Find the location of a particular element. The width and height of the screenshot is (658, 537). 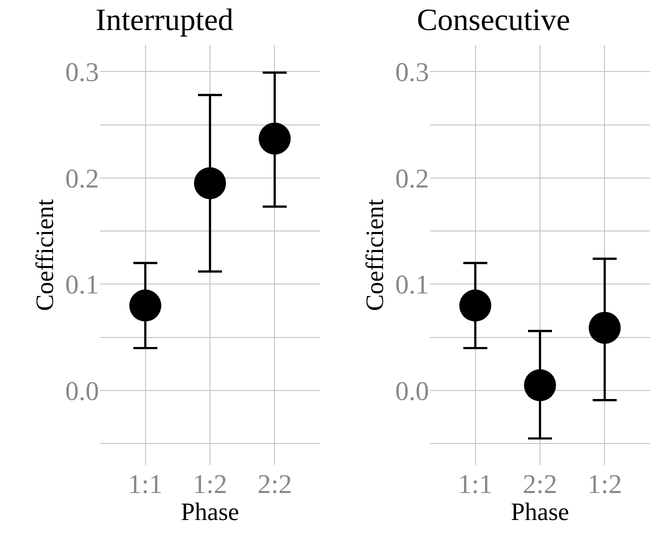

chart-title: Interrupted is located at coordinates (165, 19).